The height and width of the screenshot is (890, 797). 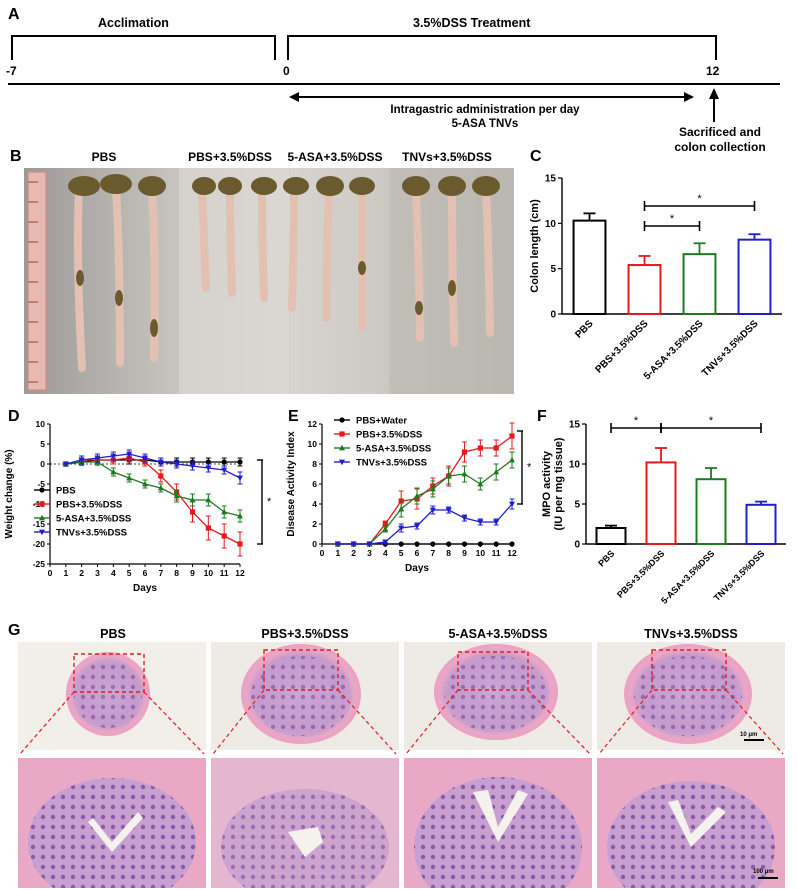 What do you see at coordinates (314, 504) in the screenshot?
I see `y-tick-label: 4` at bounding box center [314, 504].